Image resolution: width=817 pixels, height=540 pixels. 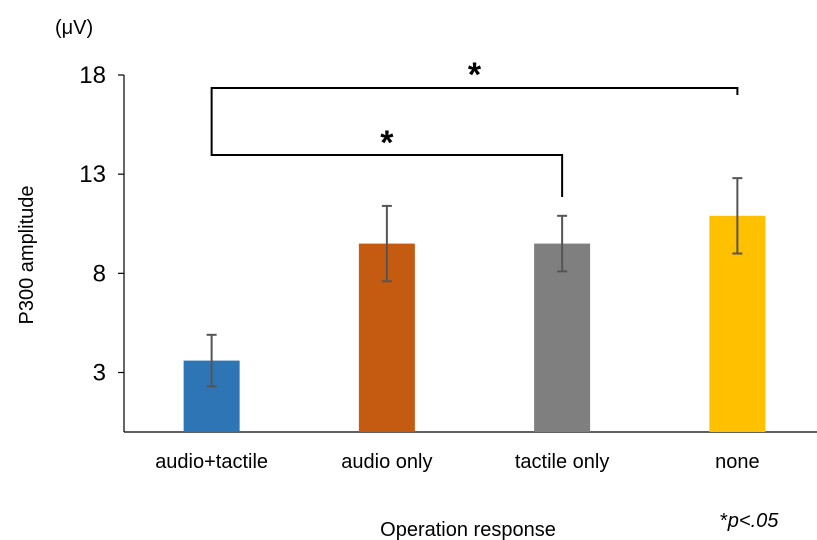 I want to click on x-tick-label: none, so click(x=737, y=462).